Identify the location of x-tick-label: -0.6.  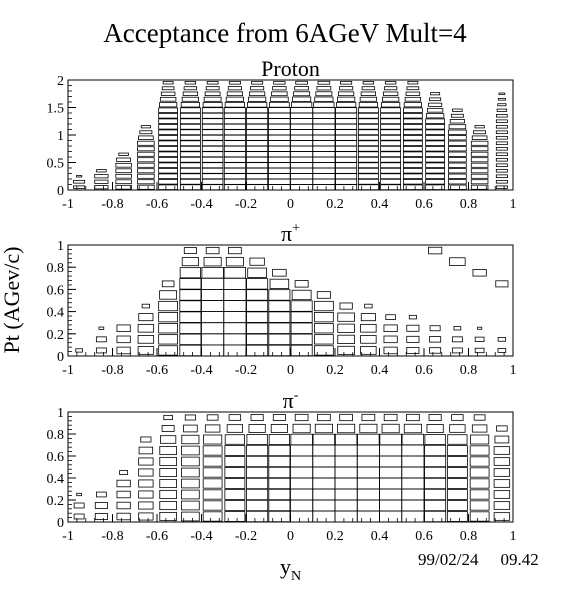
(157, 370).